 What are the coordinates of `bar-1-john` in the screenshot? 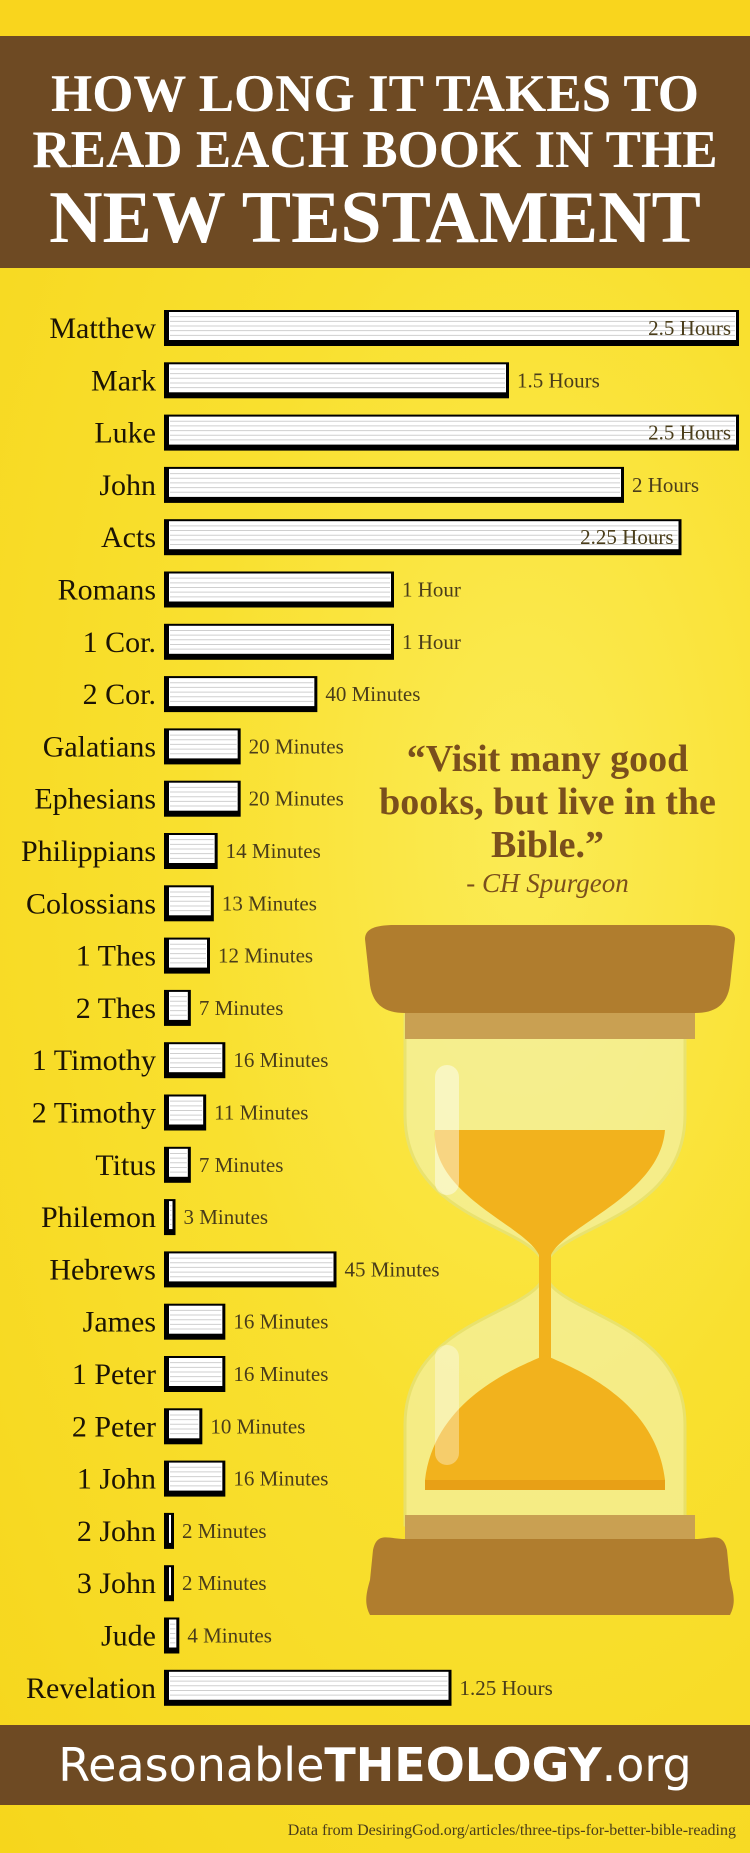 It's located at (195, 1478).